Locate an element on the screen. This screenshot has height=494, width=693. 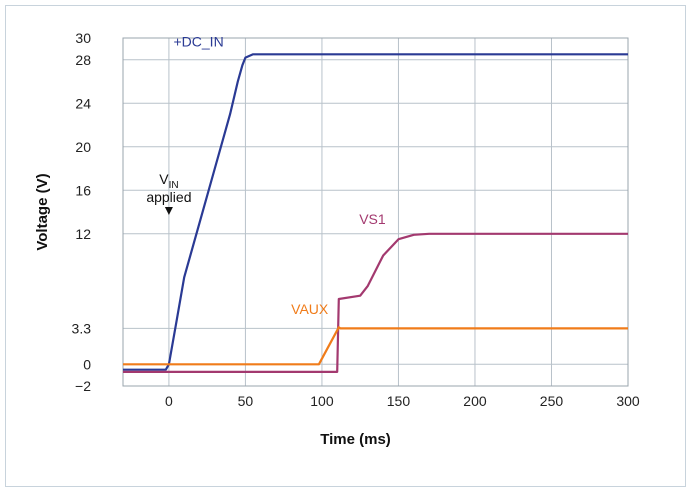
x-tick-label: 150 is located at coordinates (399, 401).